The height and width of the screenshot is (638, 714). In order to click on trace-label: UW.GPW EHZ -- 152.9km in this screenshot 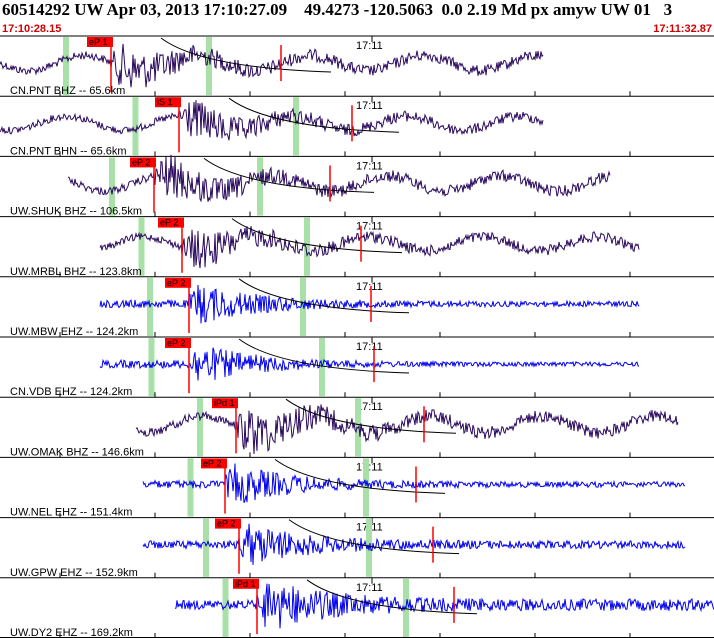, I will do `click(74, 573)`.